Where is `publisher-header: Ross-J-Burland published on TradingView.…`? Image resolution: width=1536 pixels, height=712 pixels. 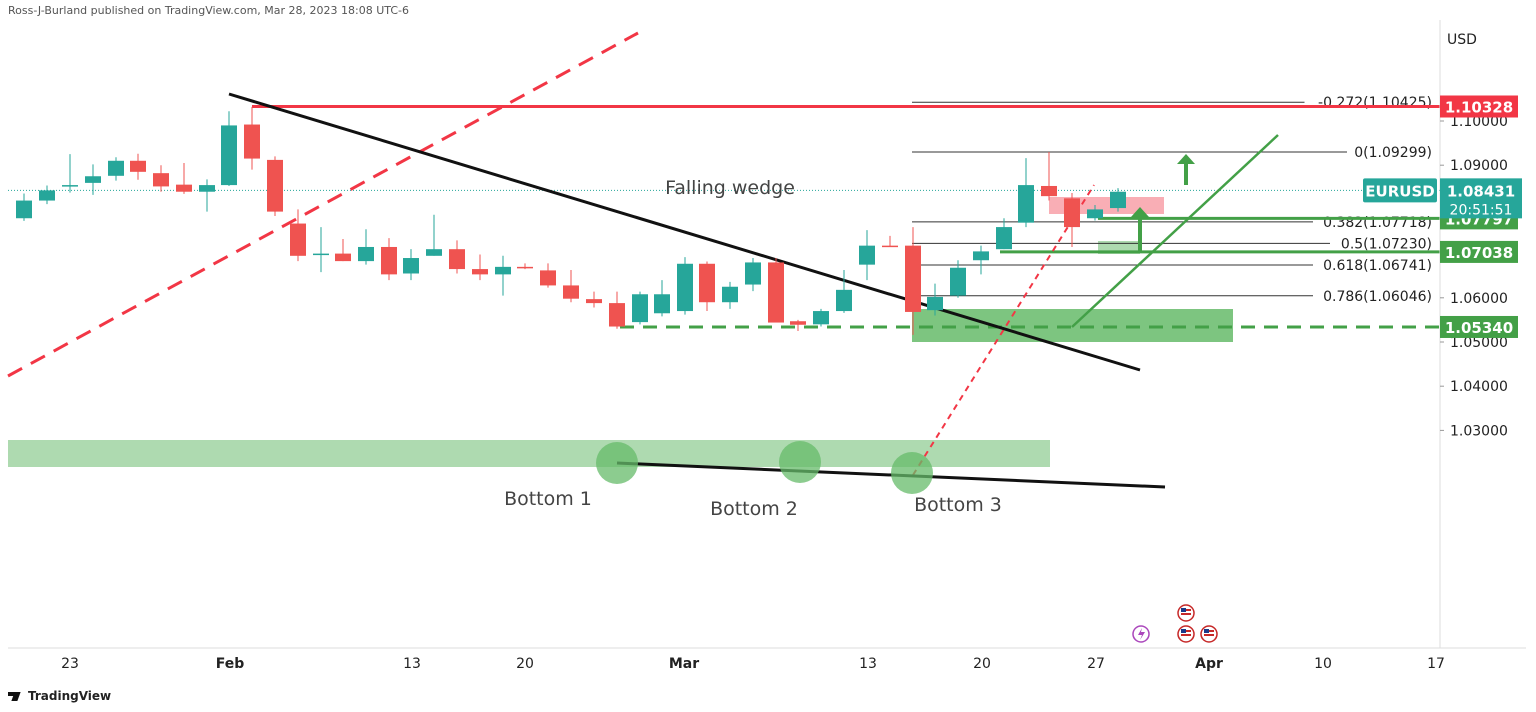
publisher-header: Ross-J-Burland published on TradingView.… is located at coordinates (208, 10).